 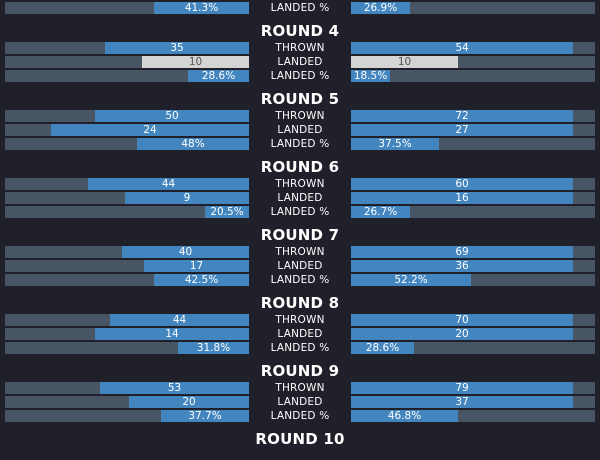 I want to click on stat-row: 20 37 LANDED, so click(x=300, y=402).